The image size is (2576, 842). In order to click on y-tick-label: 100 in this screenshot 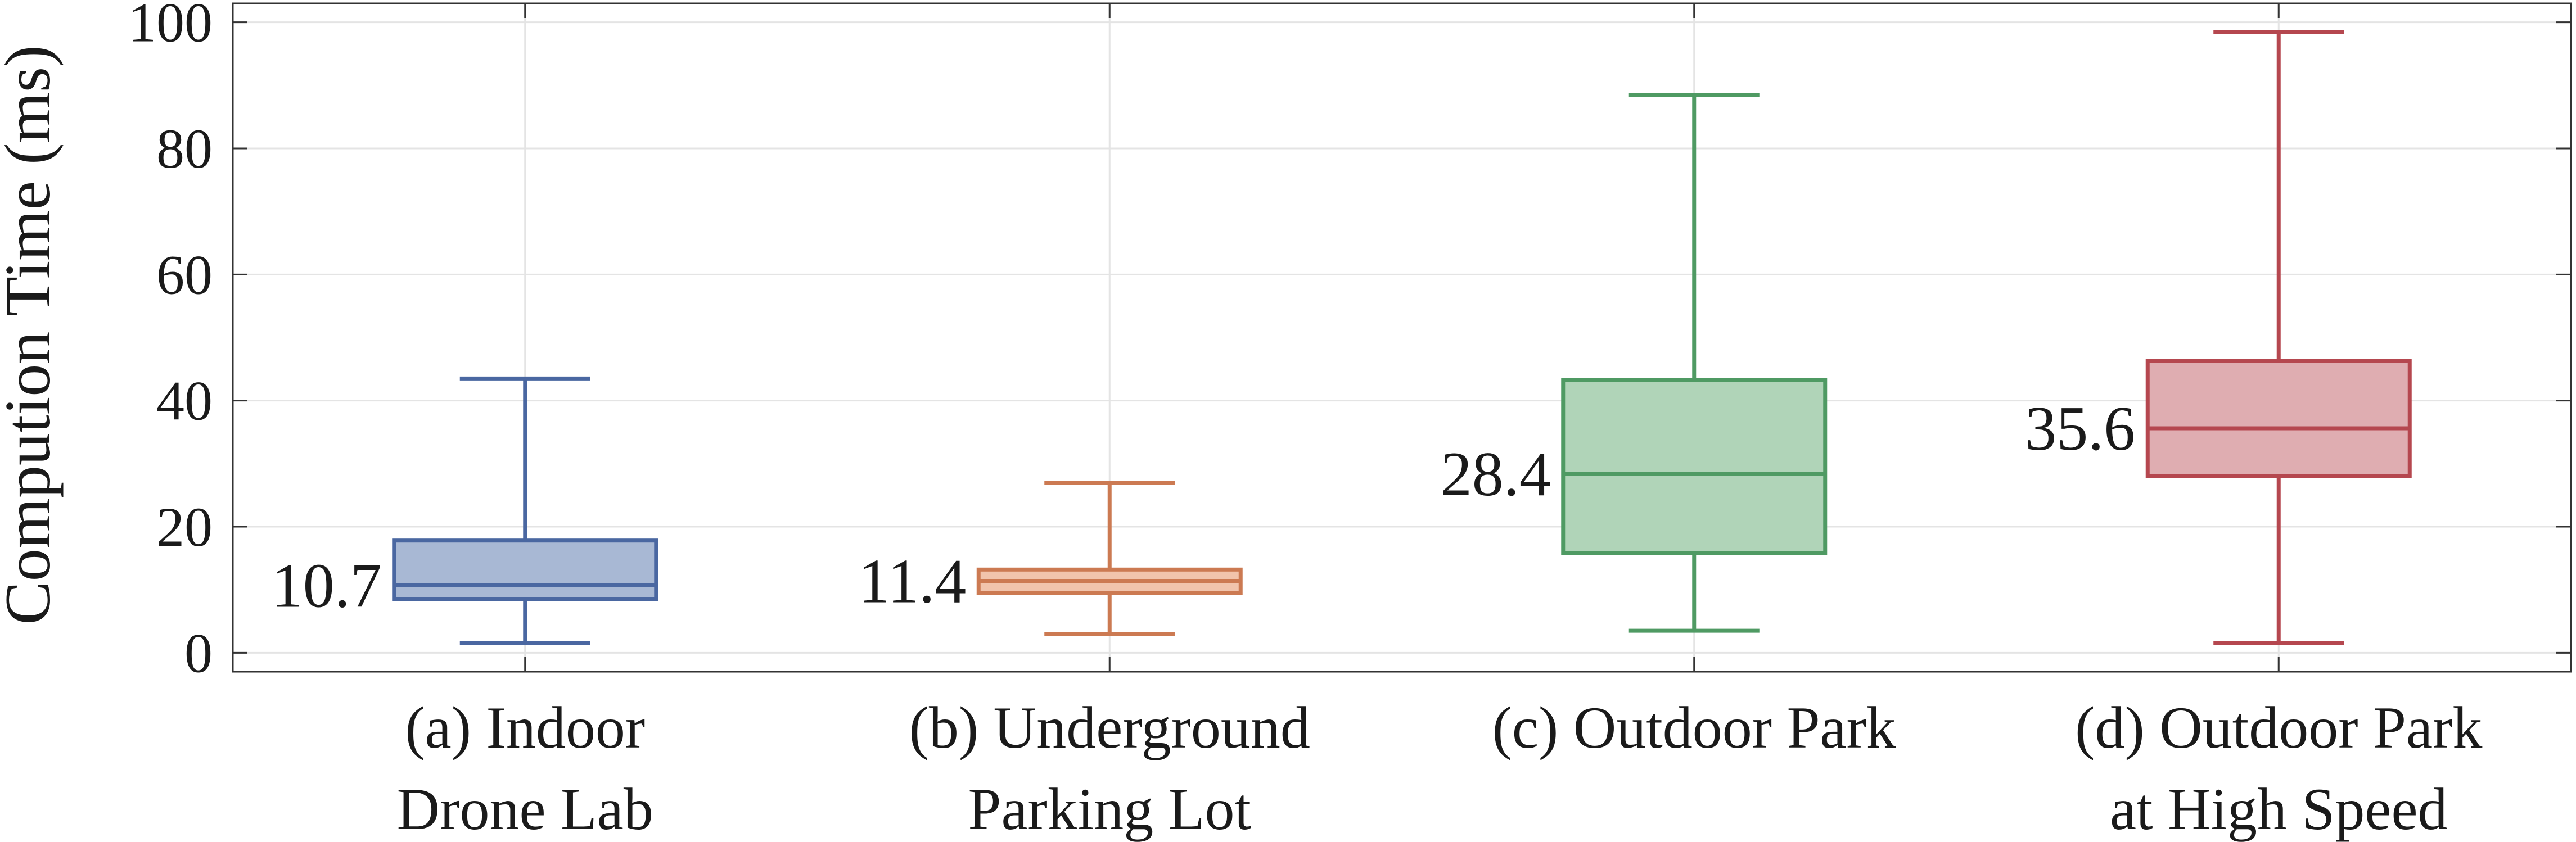, I will do `click(171, 27)`.